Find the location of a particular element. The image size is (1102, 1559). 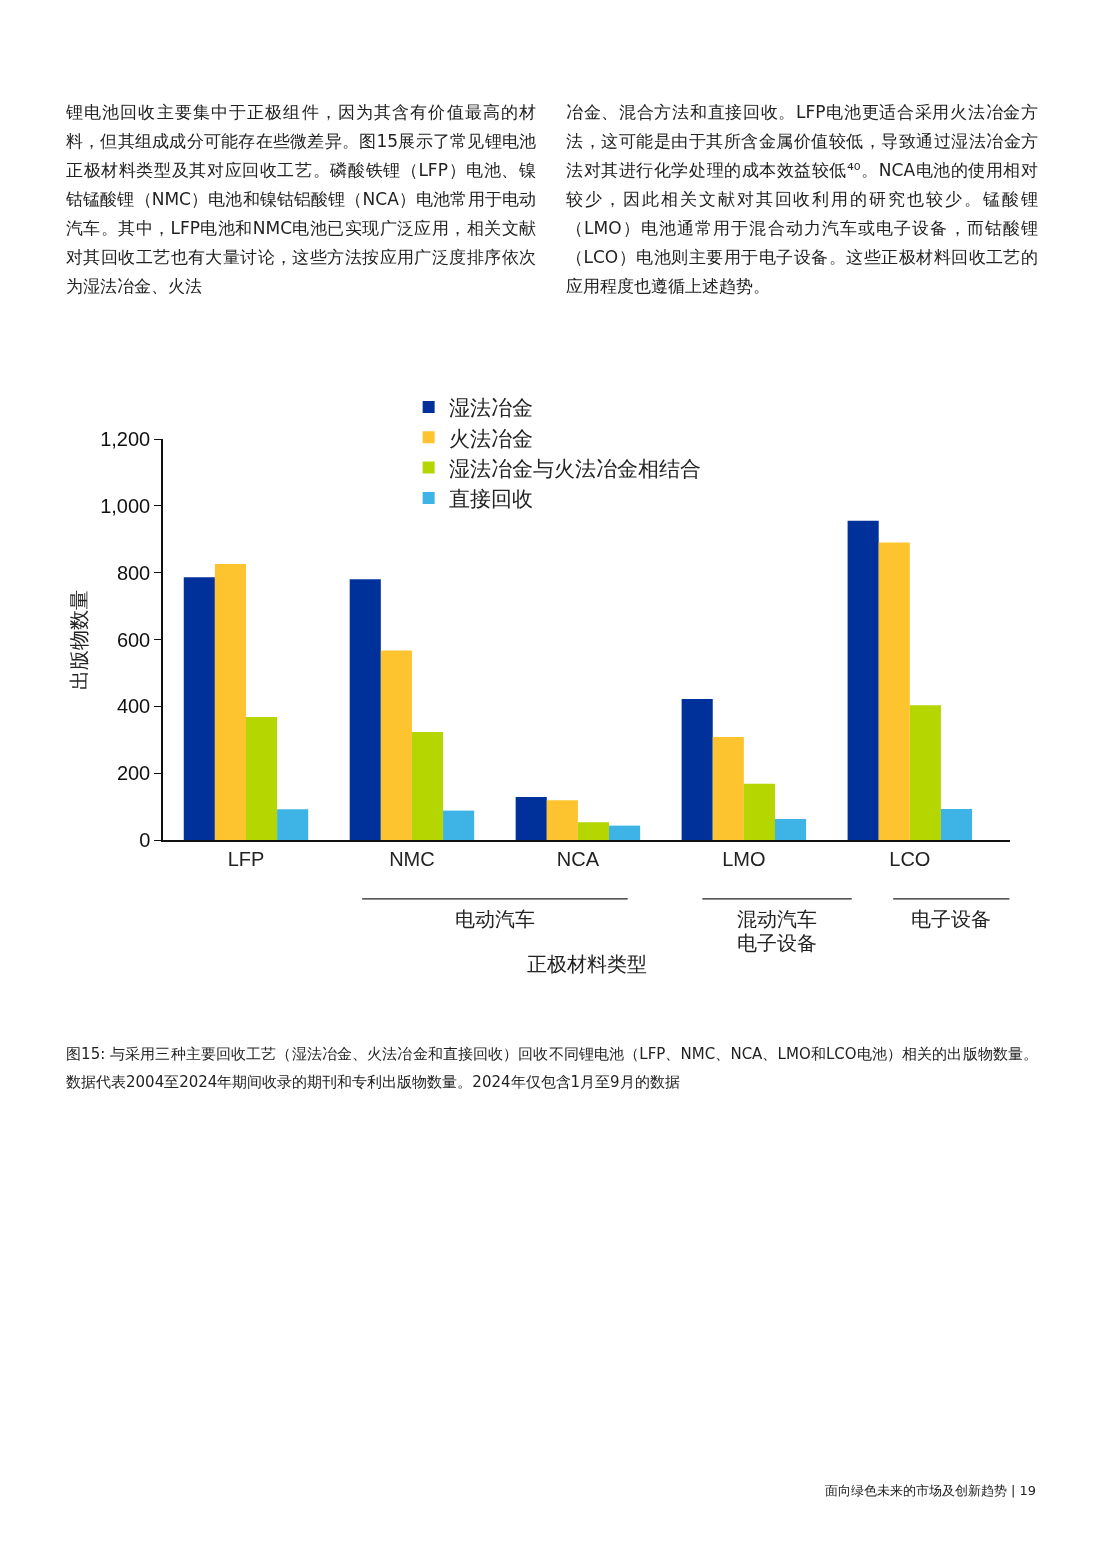

legend-label: 火法冶金 is located at coordinates (490, 438).